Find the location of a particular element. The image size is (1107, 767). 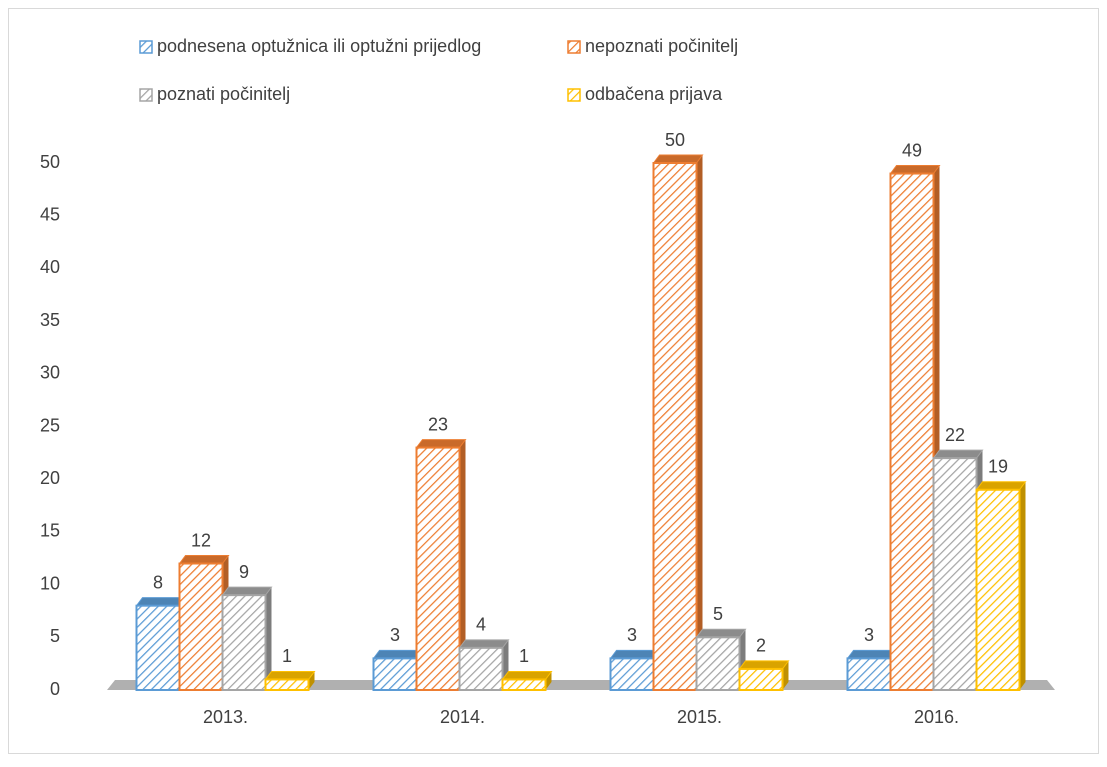

y-tick-label: 45 is located at coordinates (50, 214).